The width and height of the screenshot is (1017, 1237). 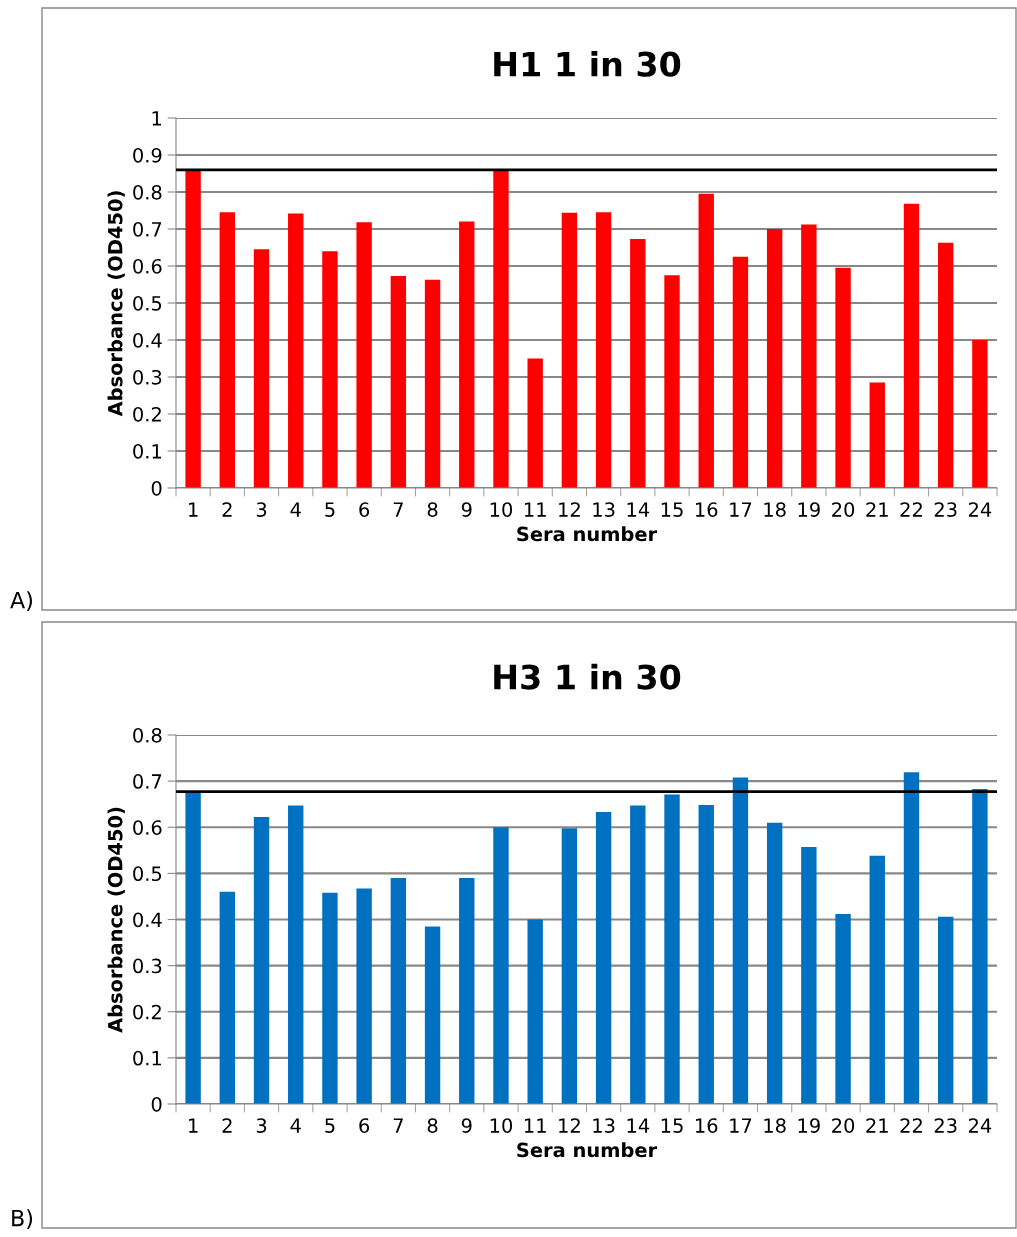 What do you see at coordinates (193, 1125) in the screenshot?
I see `x-tick-label: 1` at bounding box center [193, 1125].